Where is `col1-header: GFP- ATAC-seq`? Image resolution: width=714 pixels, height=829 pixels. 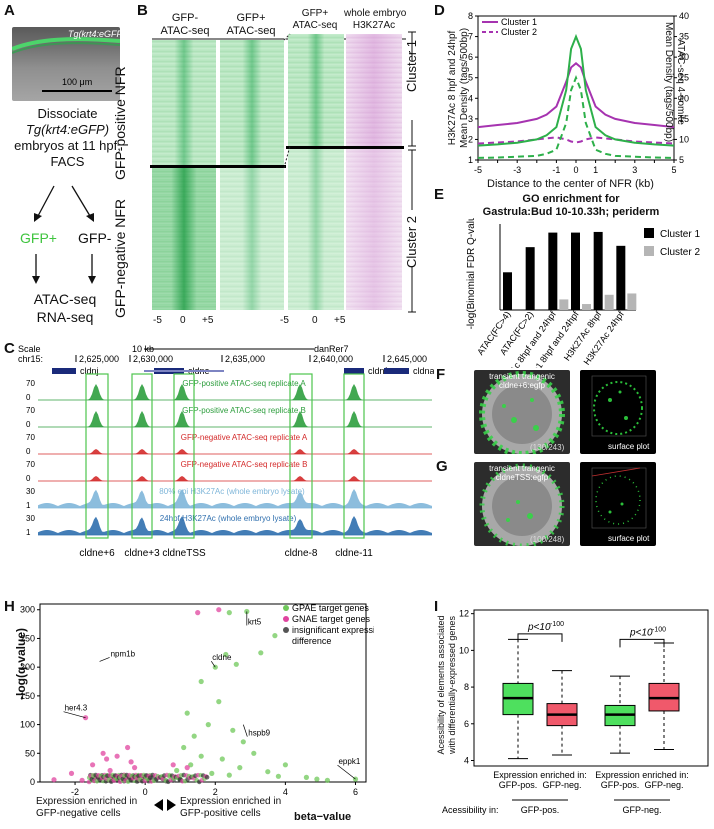 col1-header: GFP- ATAC-seq is located at coordinates (185, 24).